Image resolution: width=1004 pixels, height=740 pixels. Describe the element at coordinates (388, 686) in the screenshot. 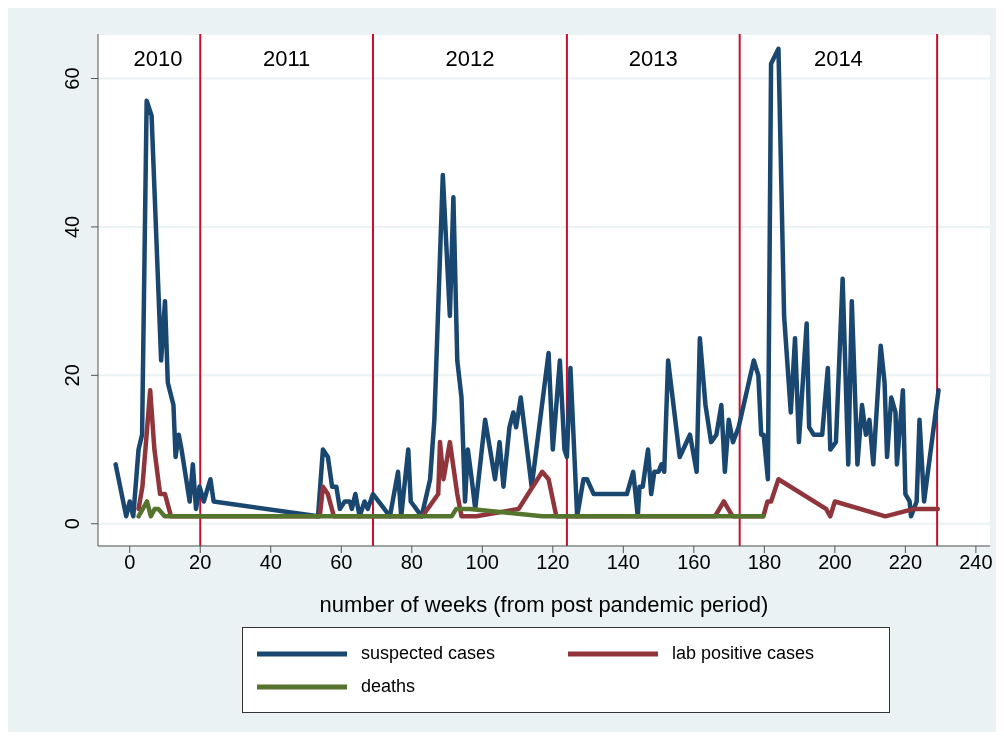

I see `legend-label: deaths` at that location.